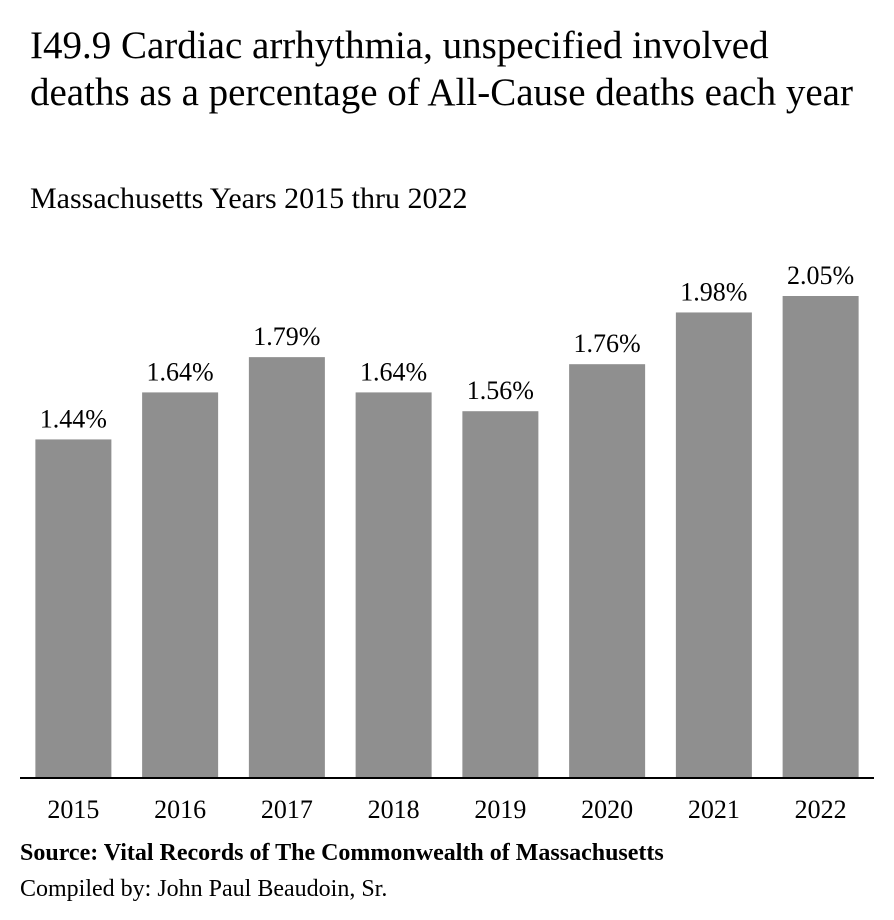  Describe the element at coordinates (607, 343) in the screenshot. I see `value-label-2020: 1.76%` at that location.